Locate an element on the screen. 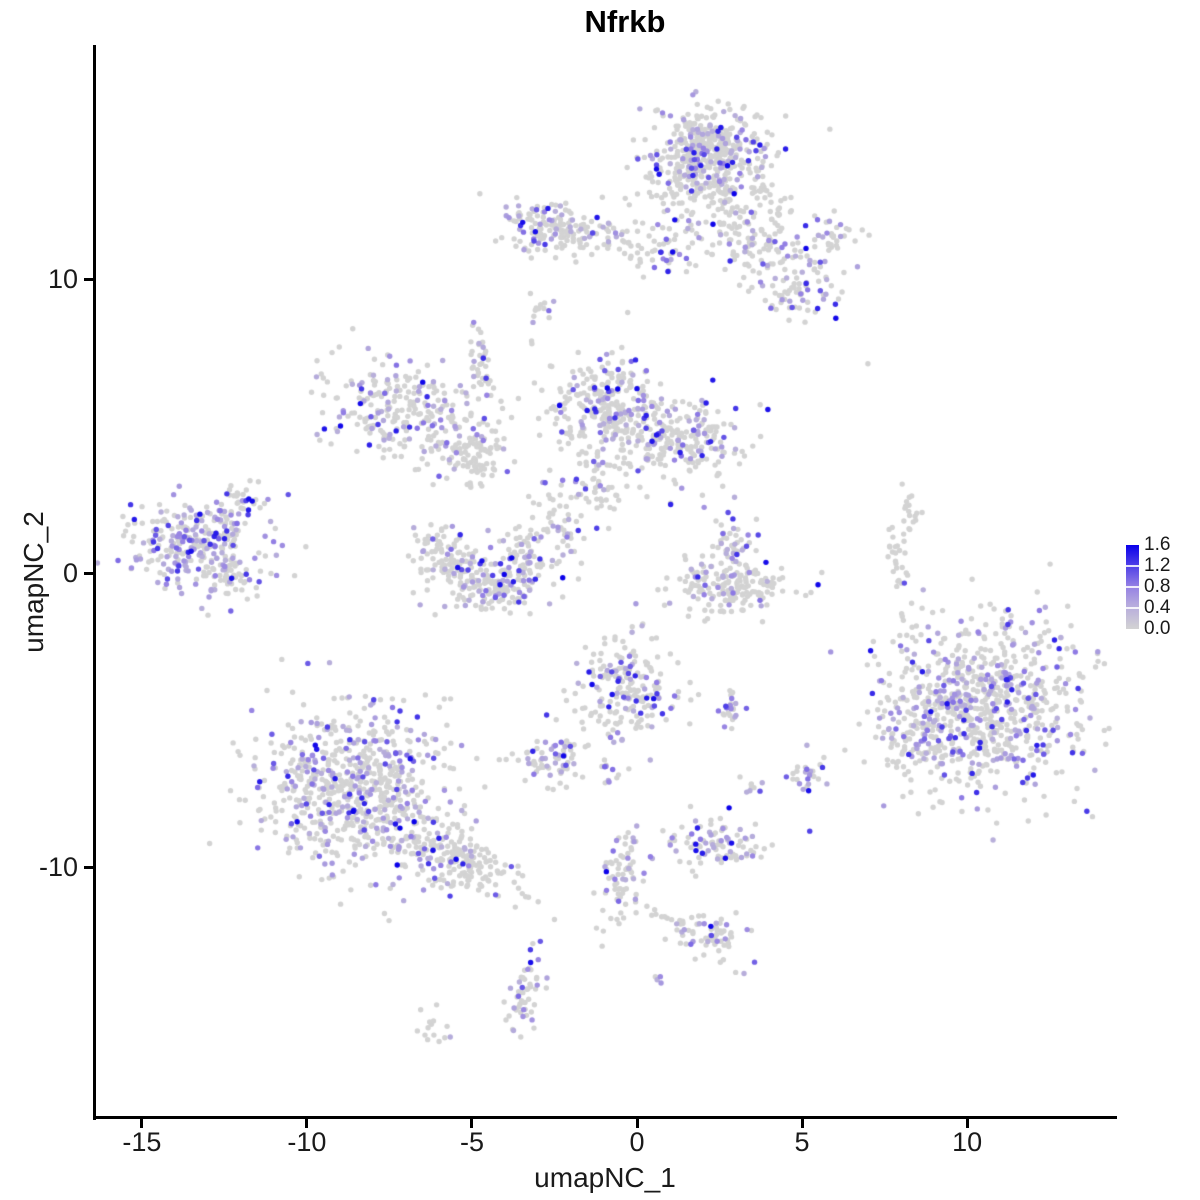 The image size is (1200, 1200). x-tick-label: -15 is located at coordinates (142, 1142).